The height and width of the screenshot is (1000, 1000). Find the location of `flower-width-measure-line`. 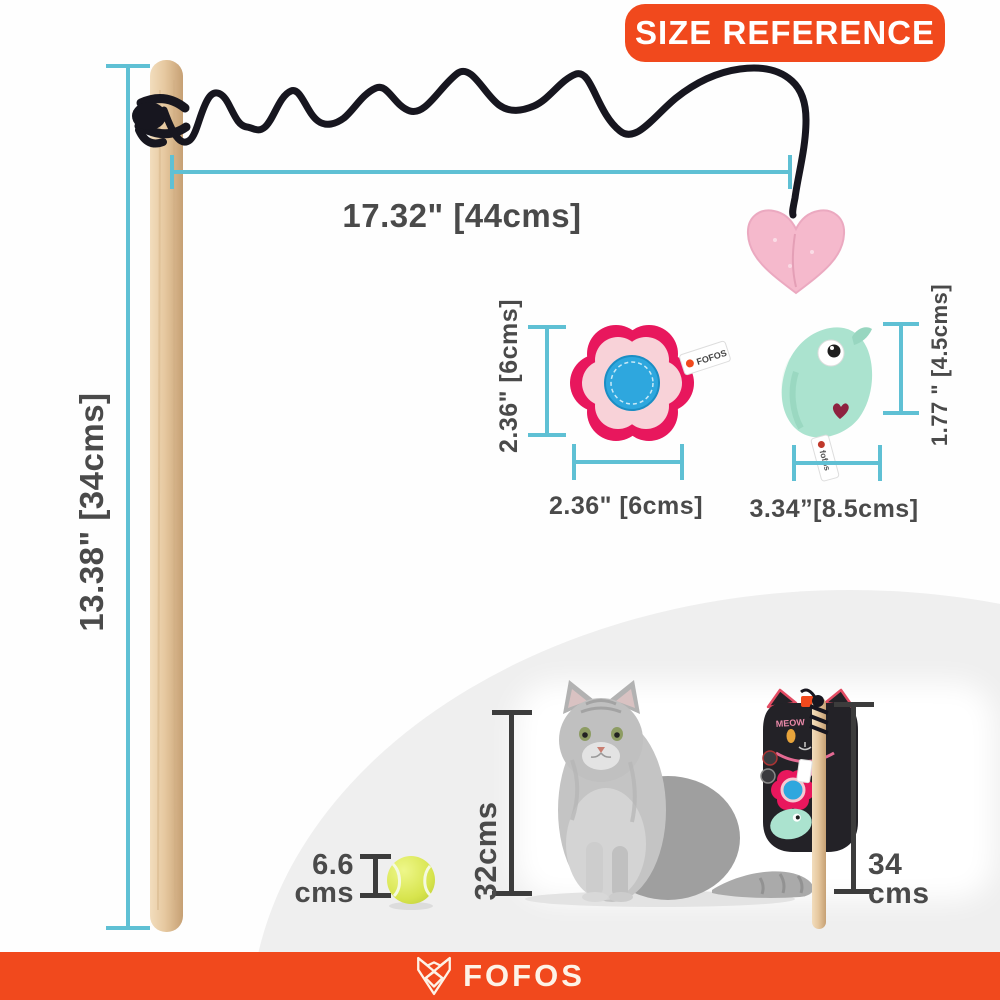

flower-width-measure-line is located at coordinates (628, 462).